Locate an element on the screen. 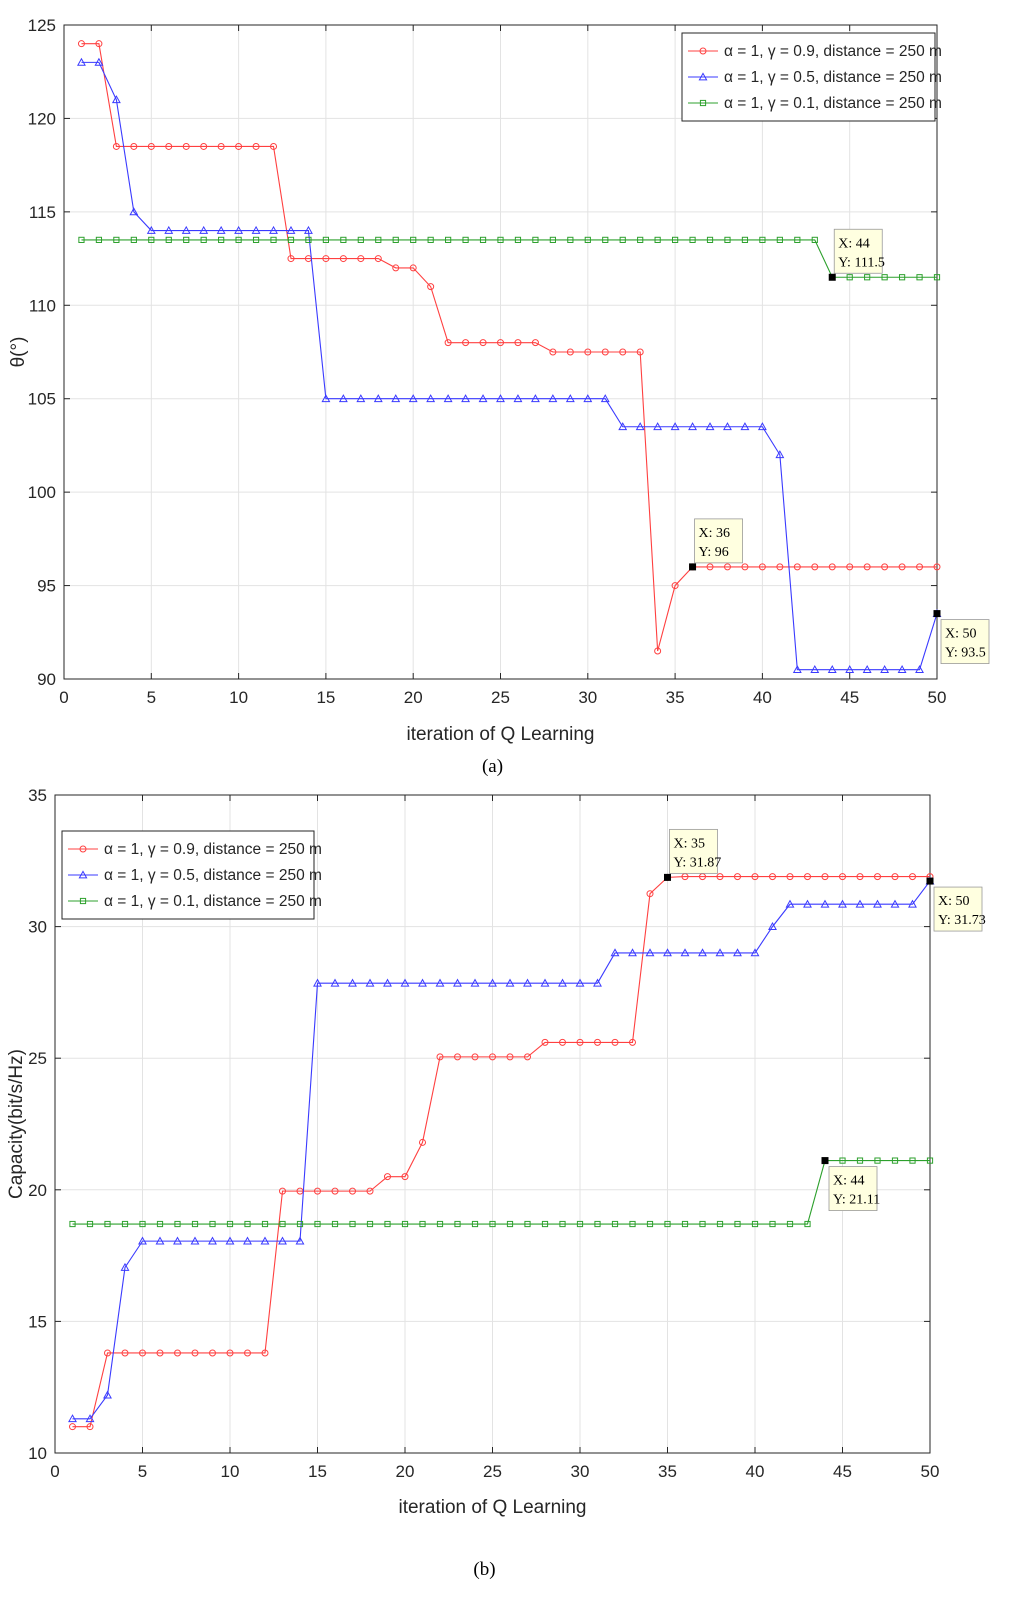 The image size is (1025, 1603). chart-a-ytick-label: 115 is located at coordinates (42, 212).